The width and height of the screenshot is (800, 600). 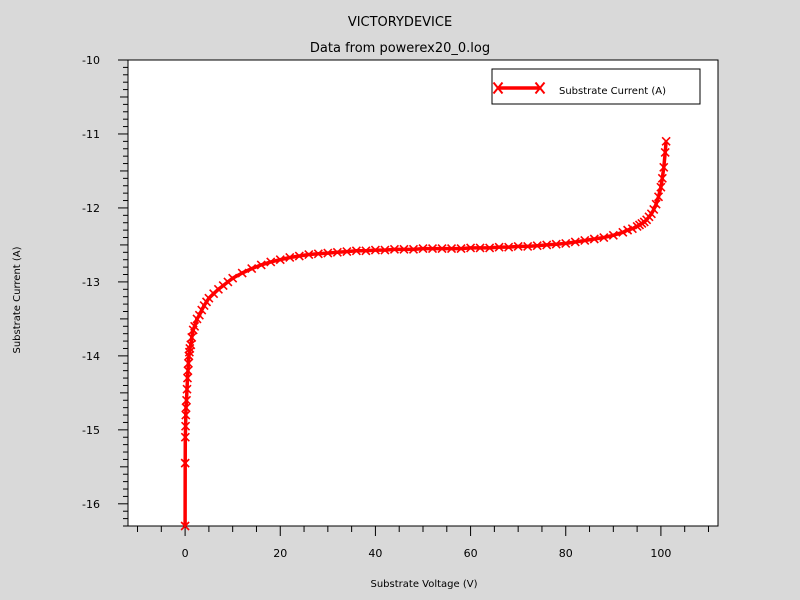 I want to click on x-tick-label: 60, so click(x=471, y=553).